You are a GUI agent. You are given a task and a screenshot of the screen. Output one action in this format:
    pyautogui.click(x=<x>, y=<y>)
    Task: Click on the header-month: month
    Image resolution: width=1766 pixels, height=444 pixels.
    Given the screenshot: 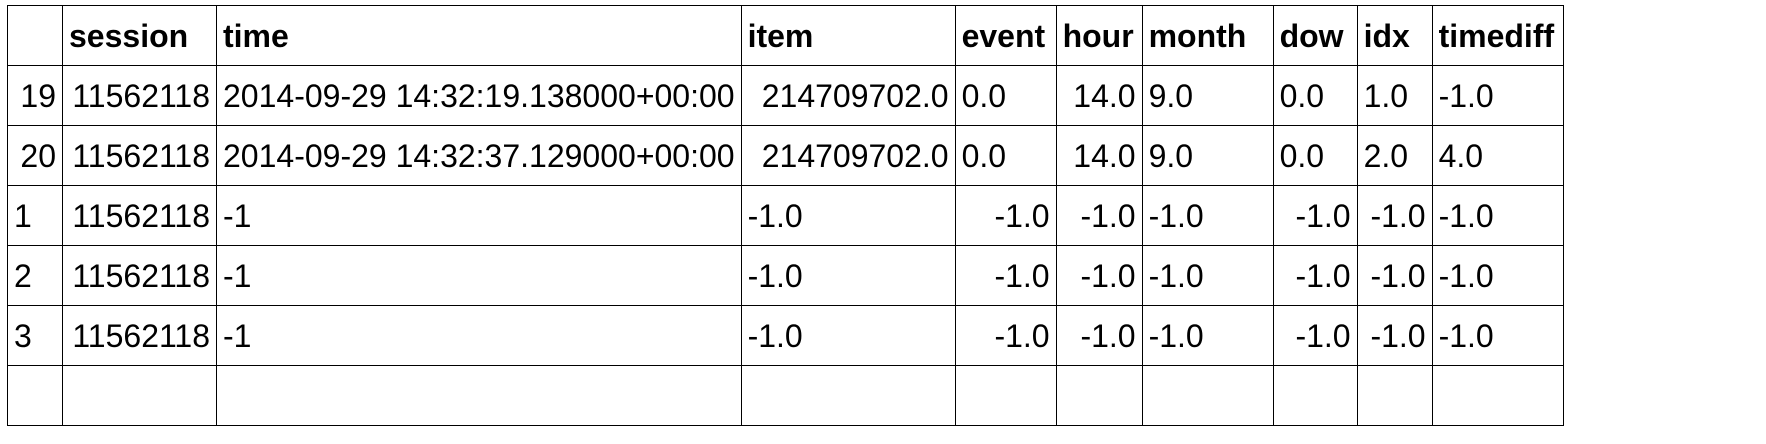 What is the action you would take?
    pyautogui.click(x=1207, y=35)
    